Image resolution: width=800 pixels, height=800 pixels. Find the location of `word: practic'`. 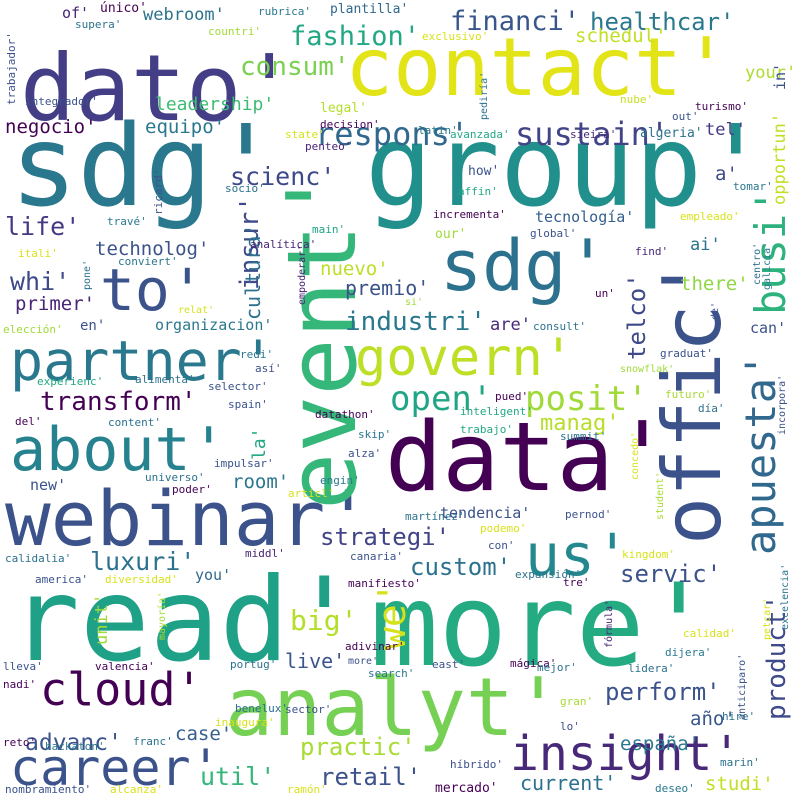

word: practic' is located at coordinates (358, 747).